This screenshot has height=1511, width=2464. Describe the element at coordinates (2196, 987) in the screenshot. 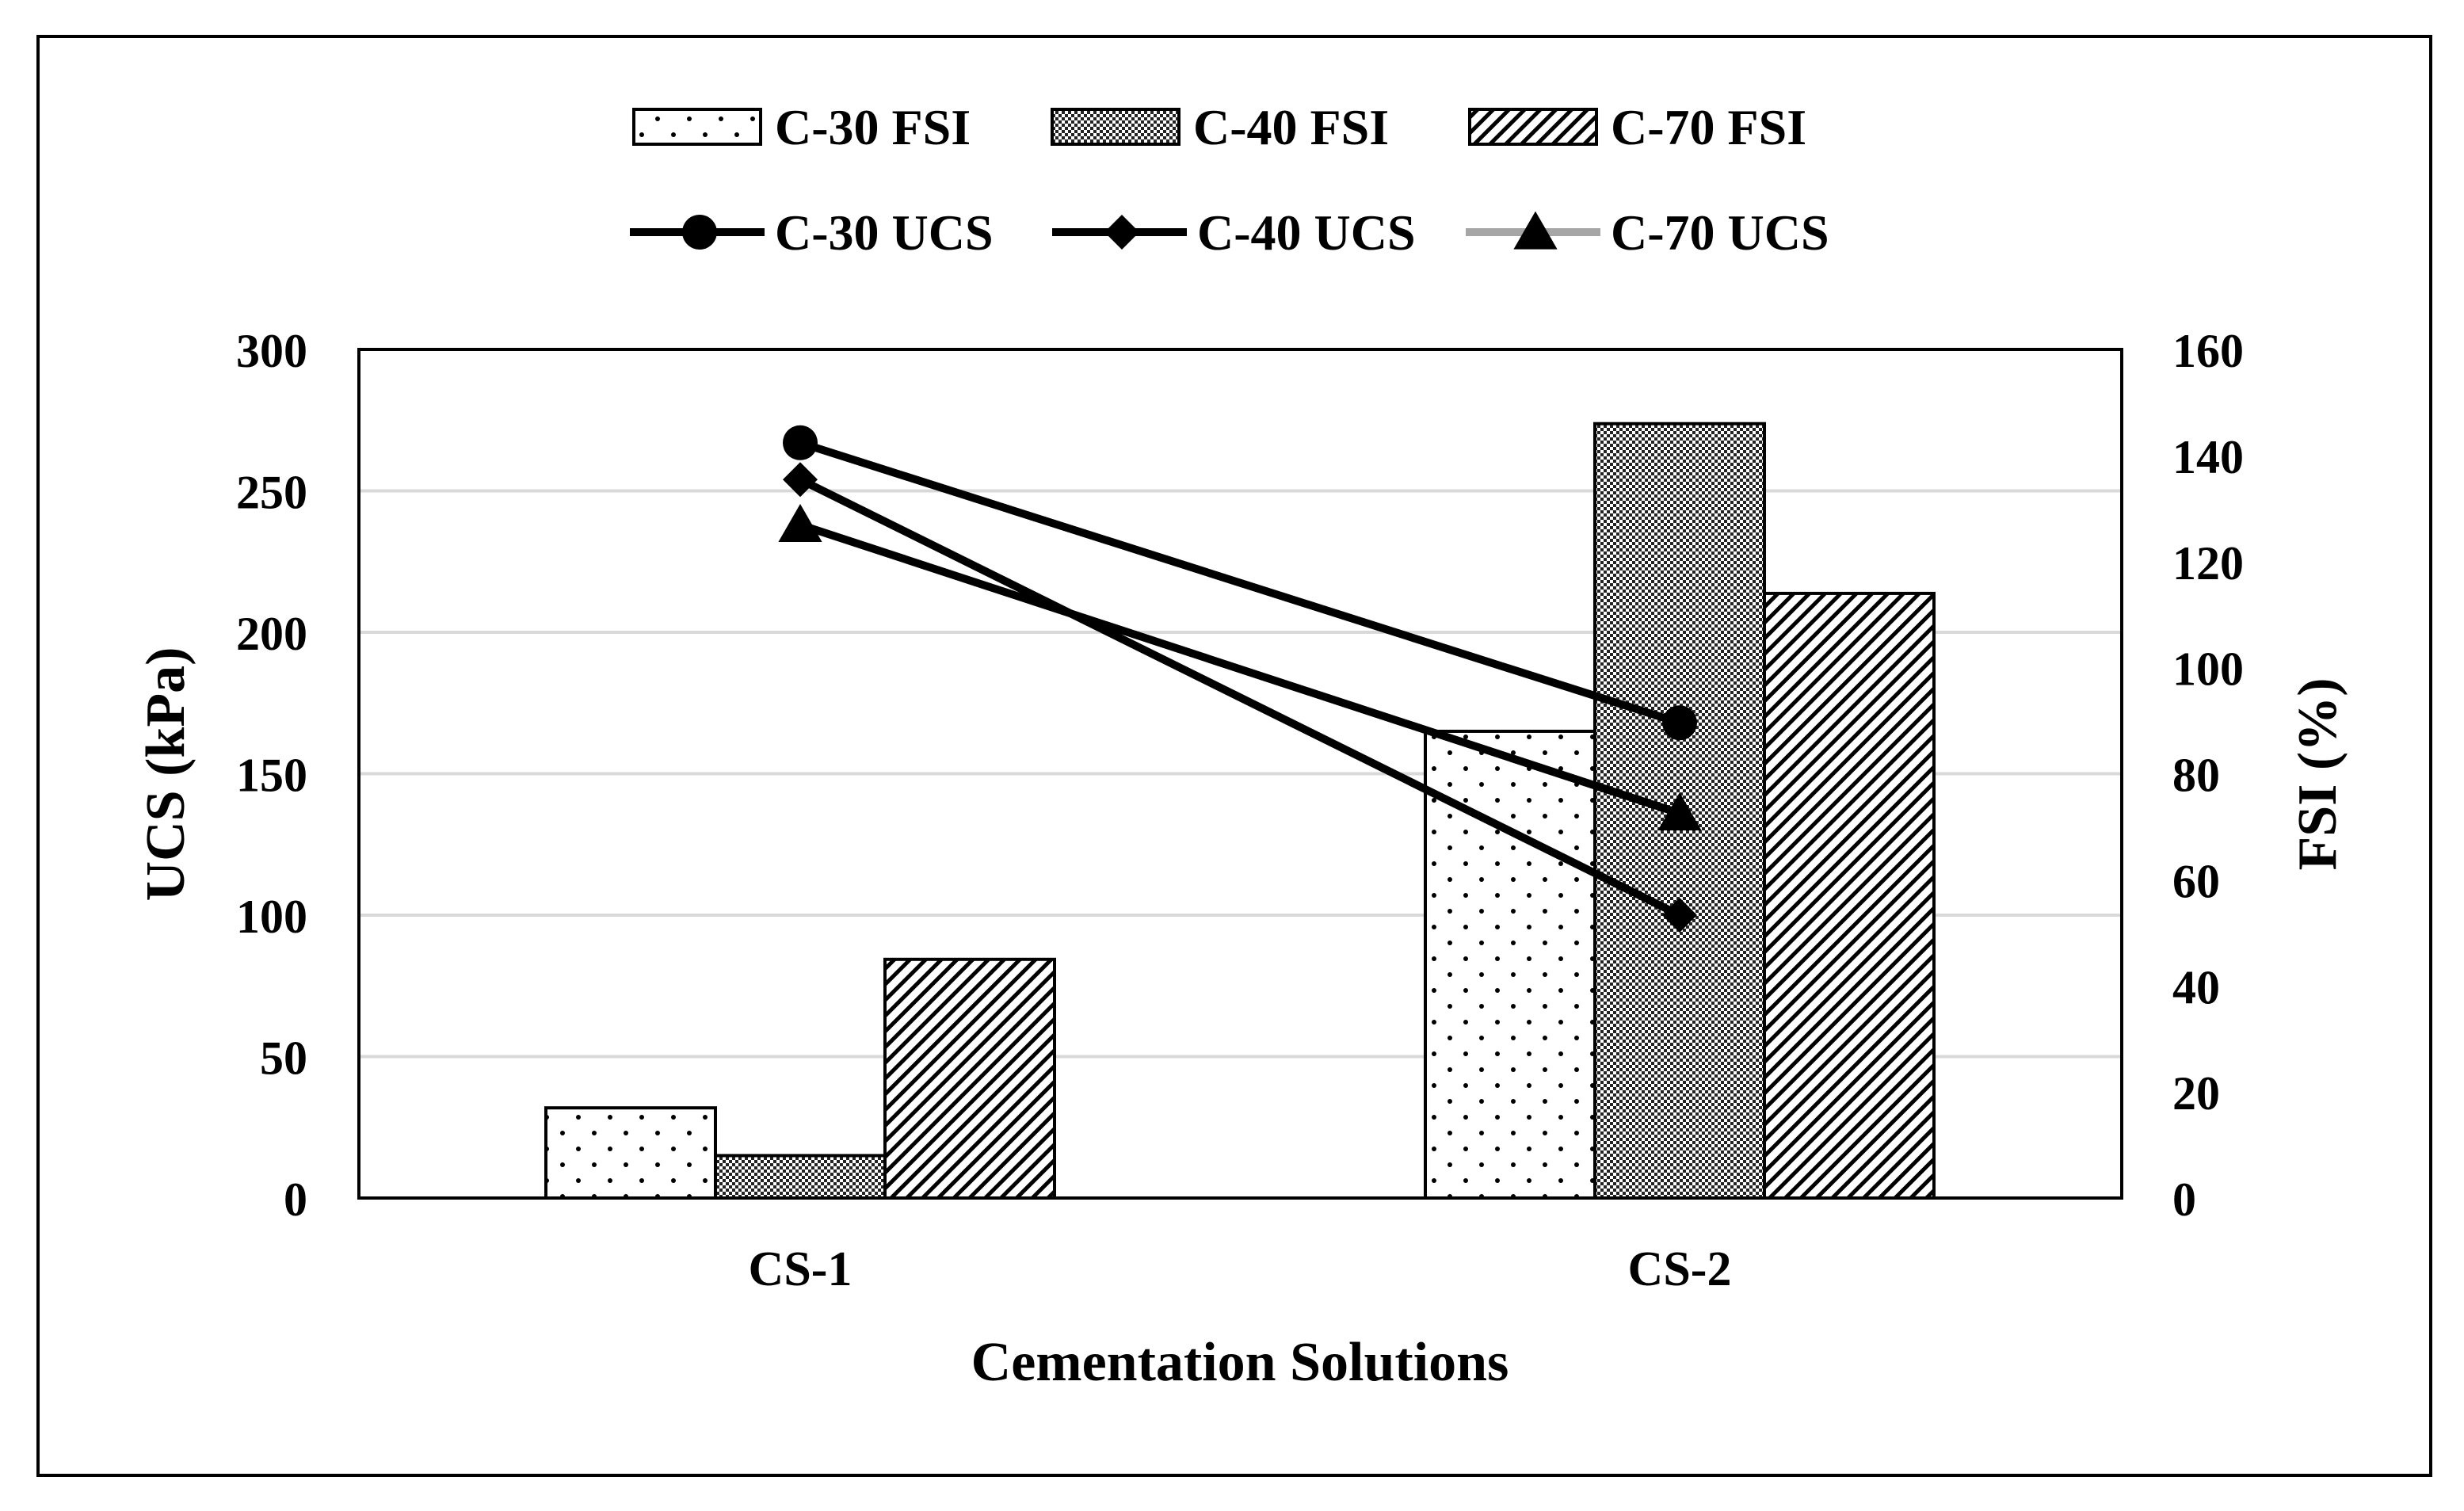

I see `y-right-tick-label: 40` at that location.